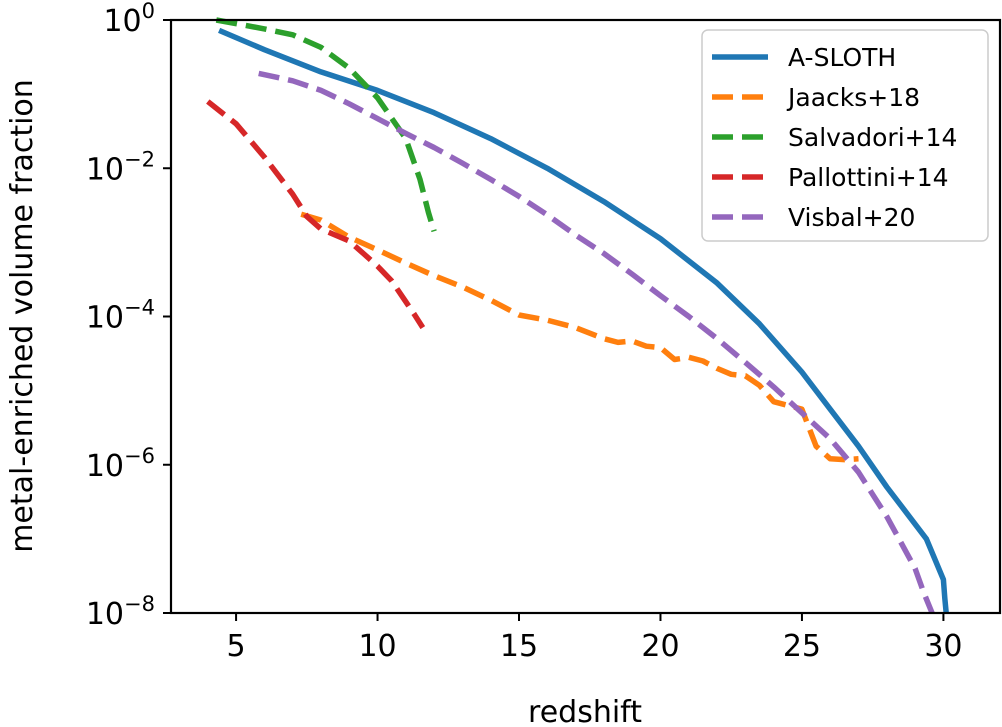 The height and width of the screenshot is (727, 1002). Describe the element at coordinates (802, 646) in the screenshot. I see `x-tick-label: 25` at that location.